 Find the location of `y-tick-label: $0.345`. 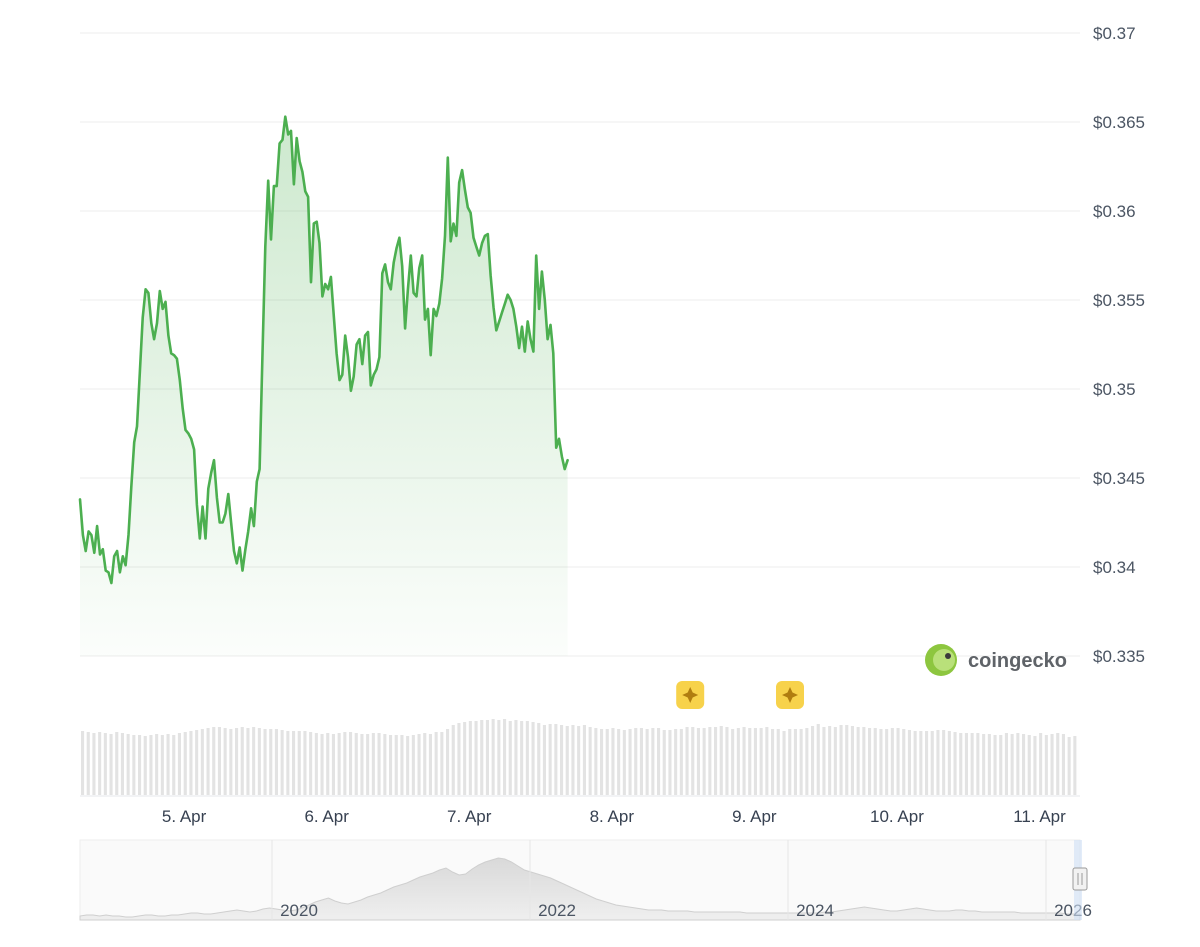

y-tick-label: $0.345 is located at coordinates (1119, 478).